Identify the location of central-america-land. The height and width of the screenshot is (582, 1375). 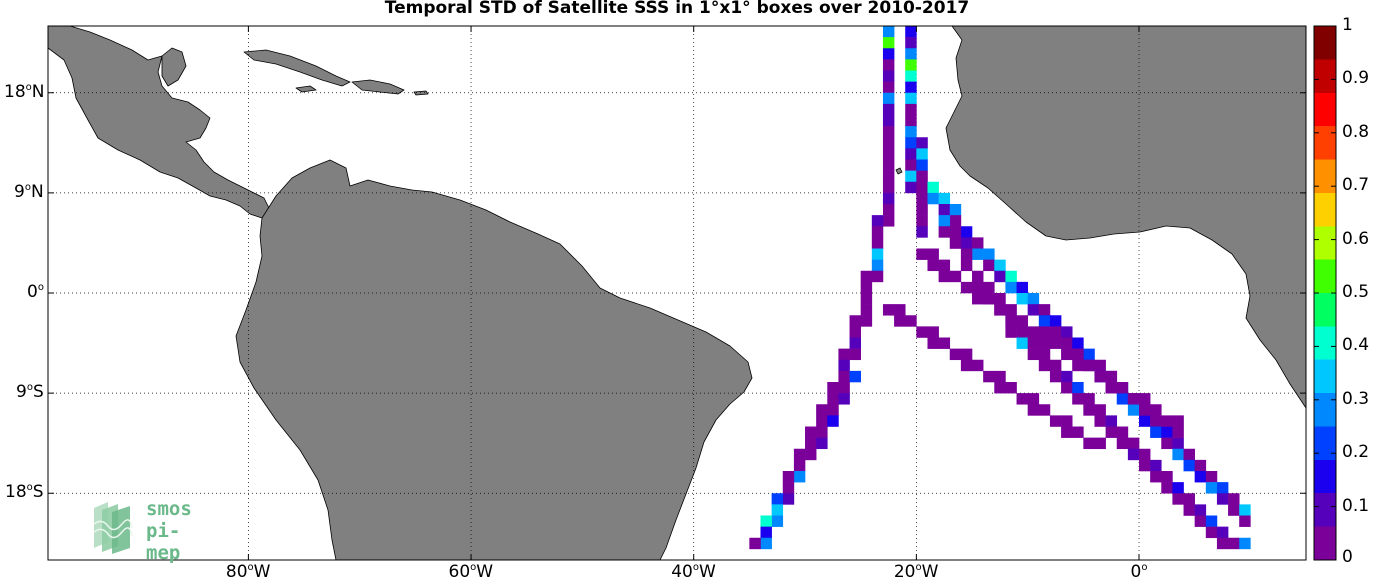
(159, 122).